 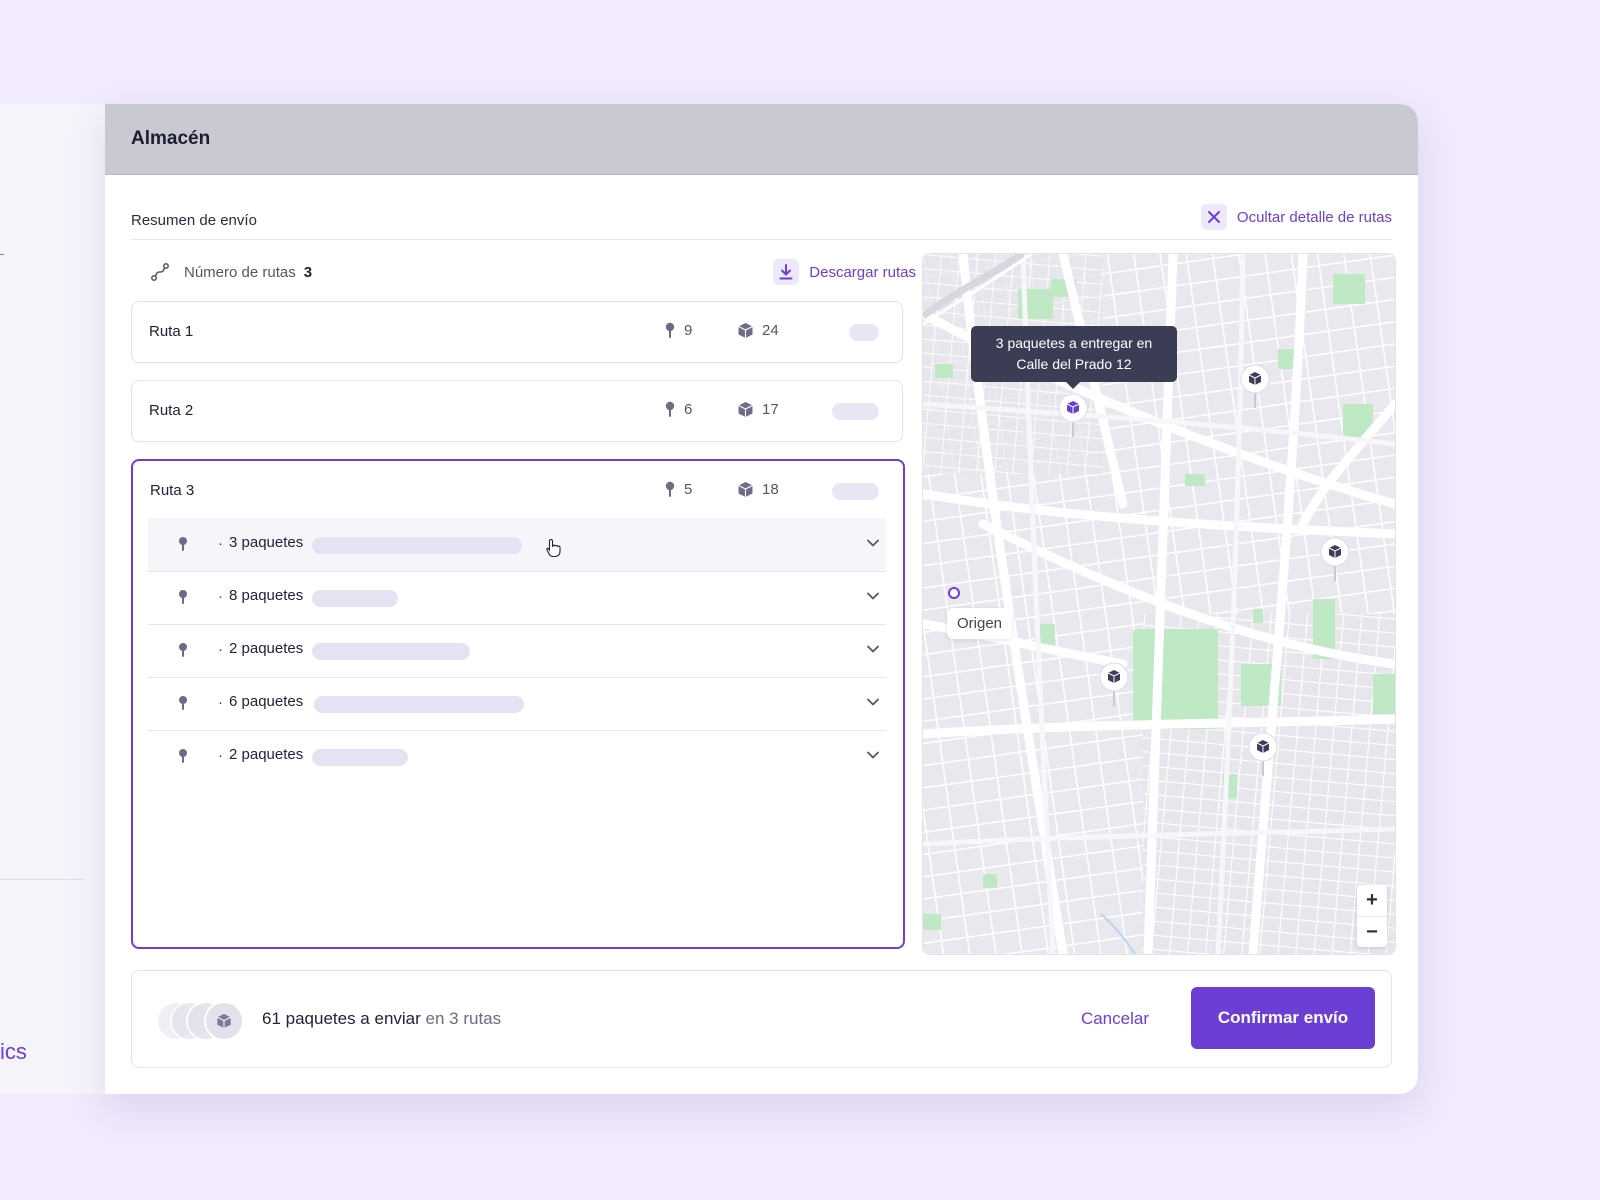 I want to click on stop-row: · 6 paquetes, so click(x=517, y=704).